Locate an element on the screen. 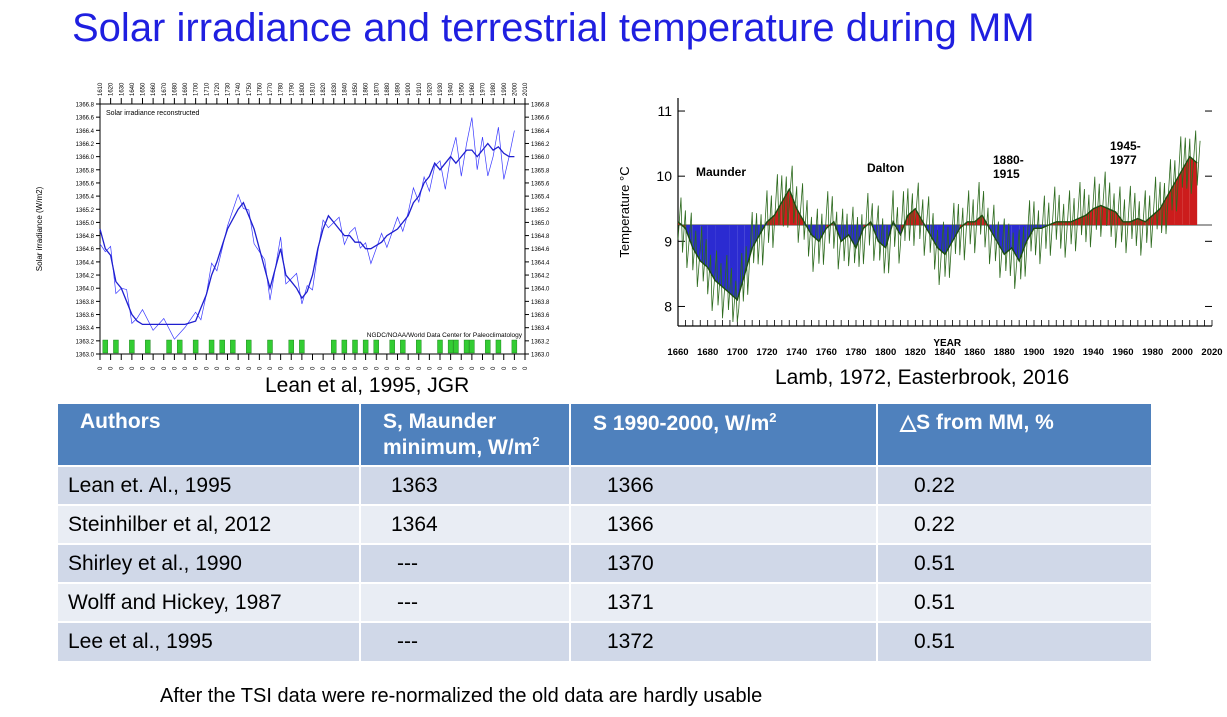 The image size is (1227, 717). y-tick-label: 1365.8 is located at coordinates (540, 171).